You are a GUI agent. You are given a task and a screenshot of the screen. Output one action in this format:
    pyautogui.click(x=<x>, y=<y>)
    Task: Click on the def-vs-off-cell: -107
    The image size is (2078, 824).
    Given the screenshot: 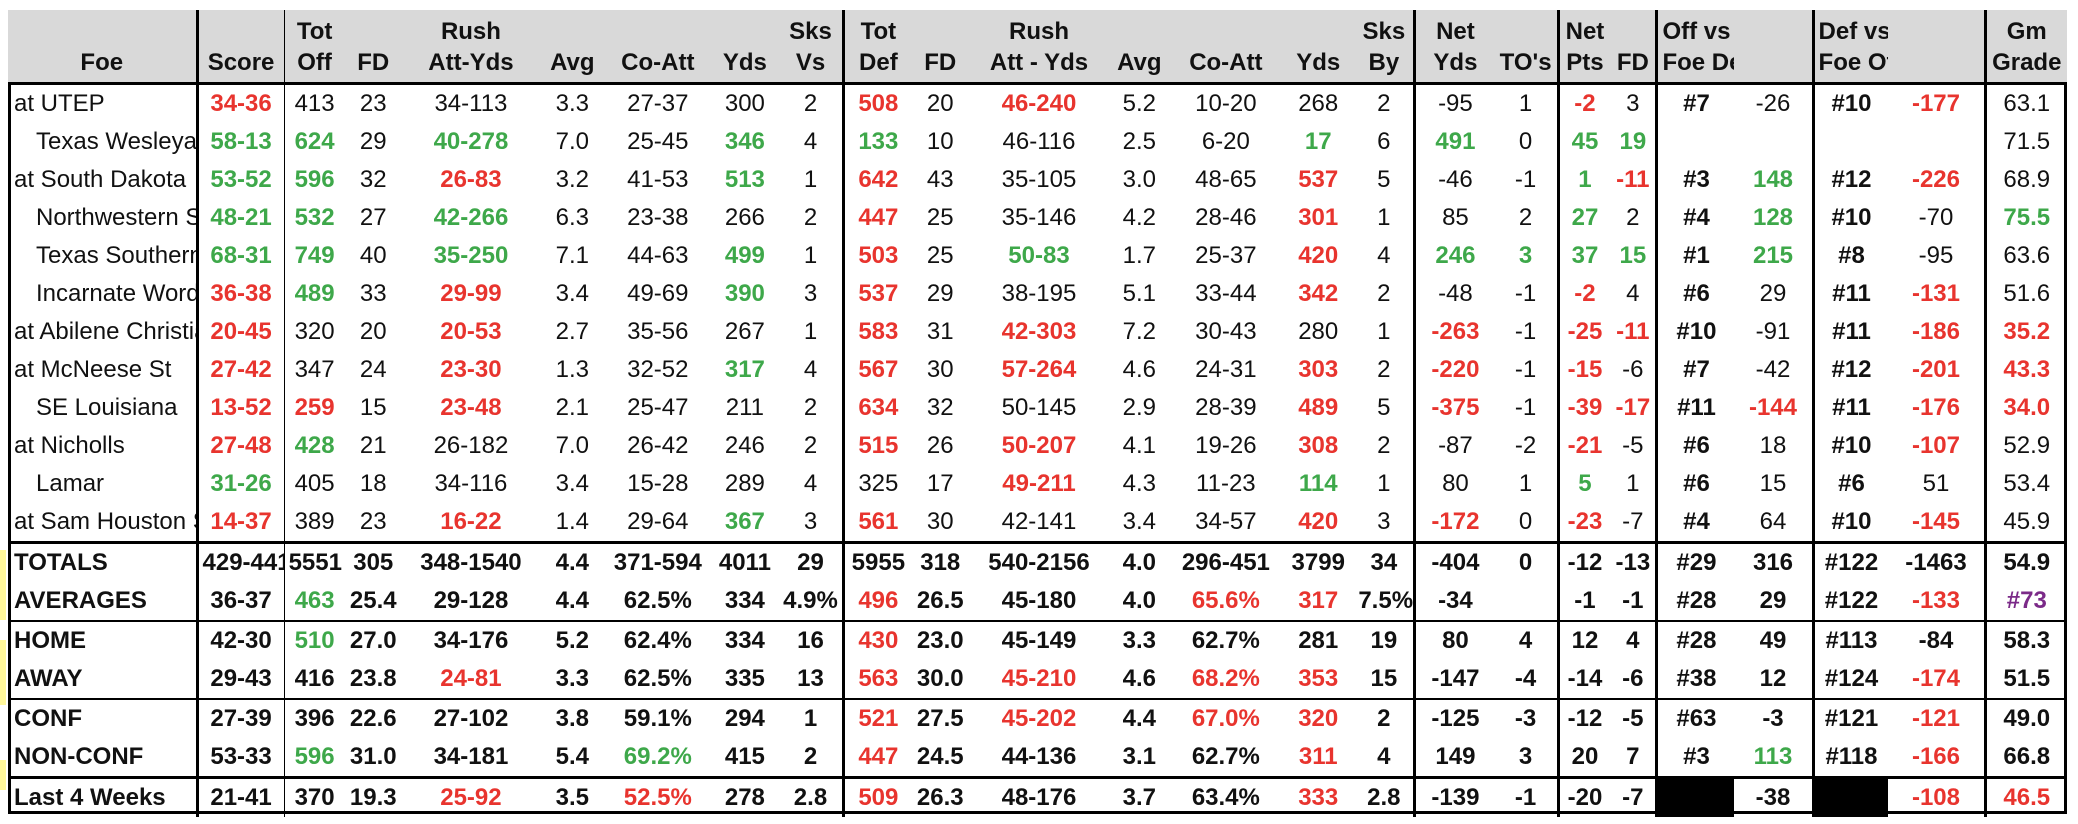 What is the action you would take?
    pyautogui.click(x=1935, y=445)
    